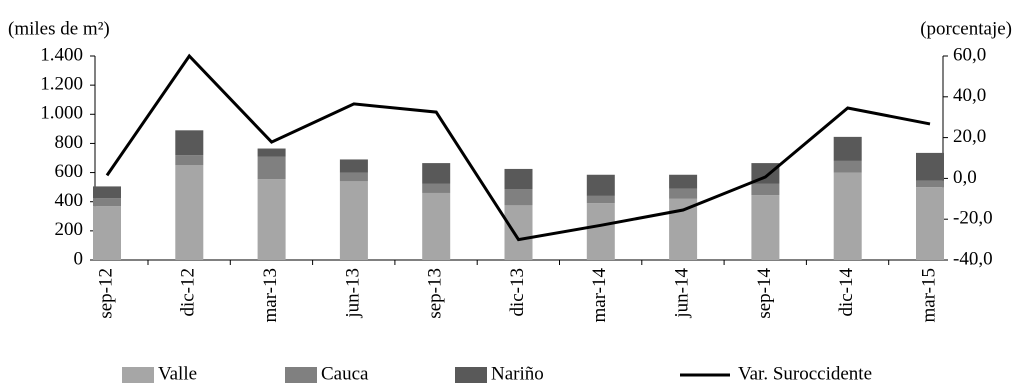 Image resolution: width=1018 pixels, height=392 pixels. Describe the element at coordinates (599, 295) in the screenshot. I see `x-tick-label: mar-14` at that location.